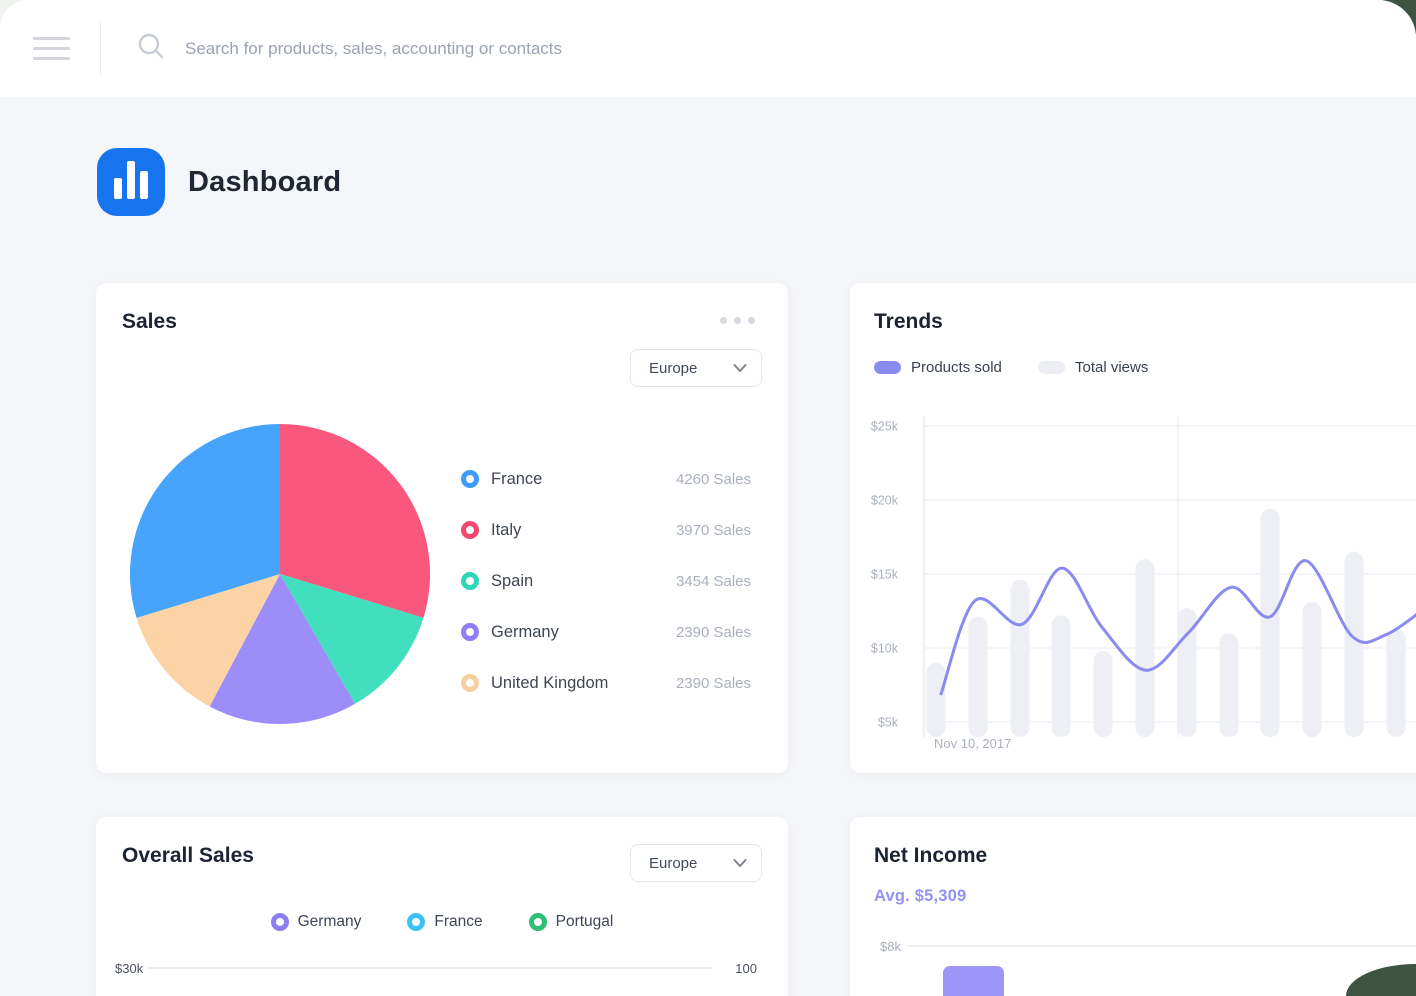 The width and height of the screenshot is (1416, 996). What do you see at coordinates (931, 855) in the screenshot?
I see `net-income-card-title: Net Income` at bounding box center [931, 855].